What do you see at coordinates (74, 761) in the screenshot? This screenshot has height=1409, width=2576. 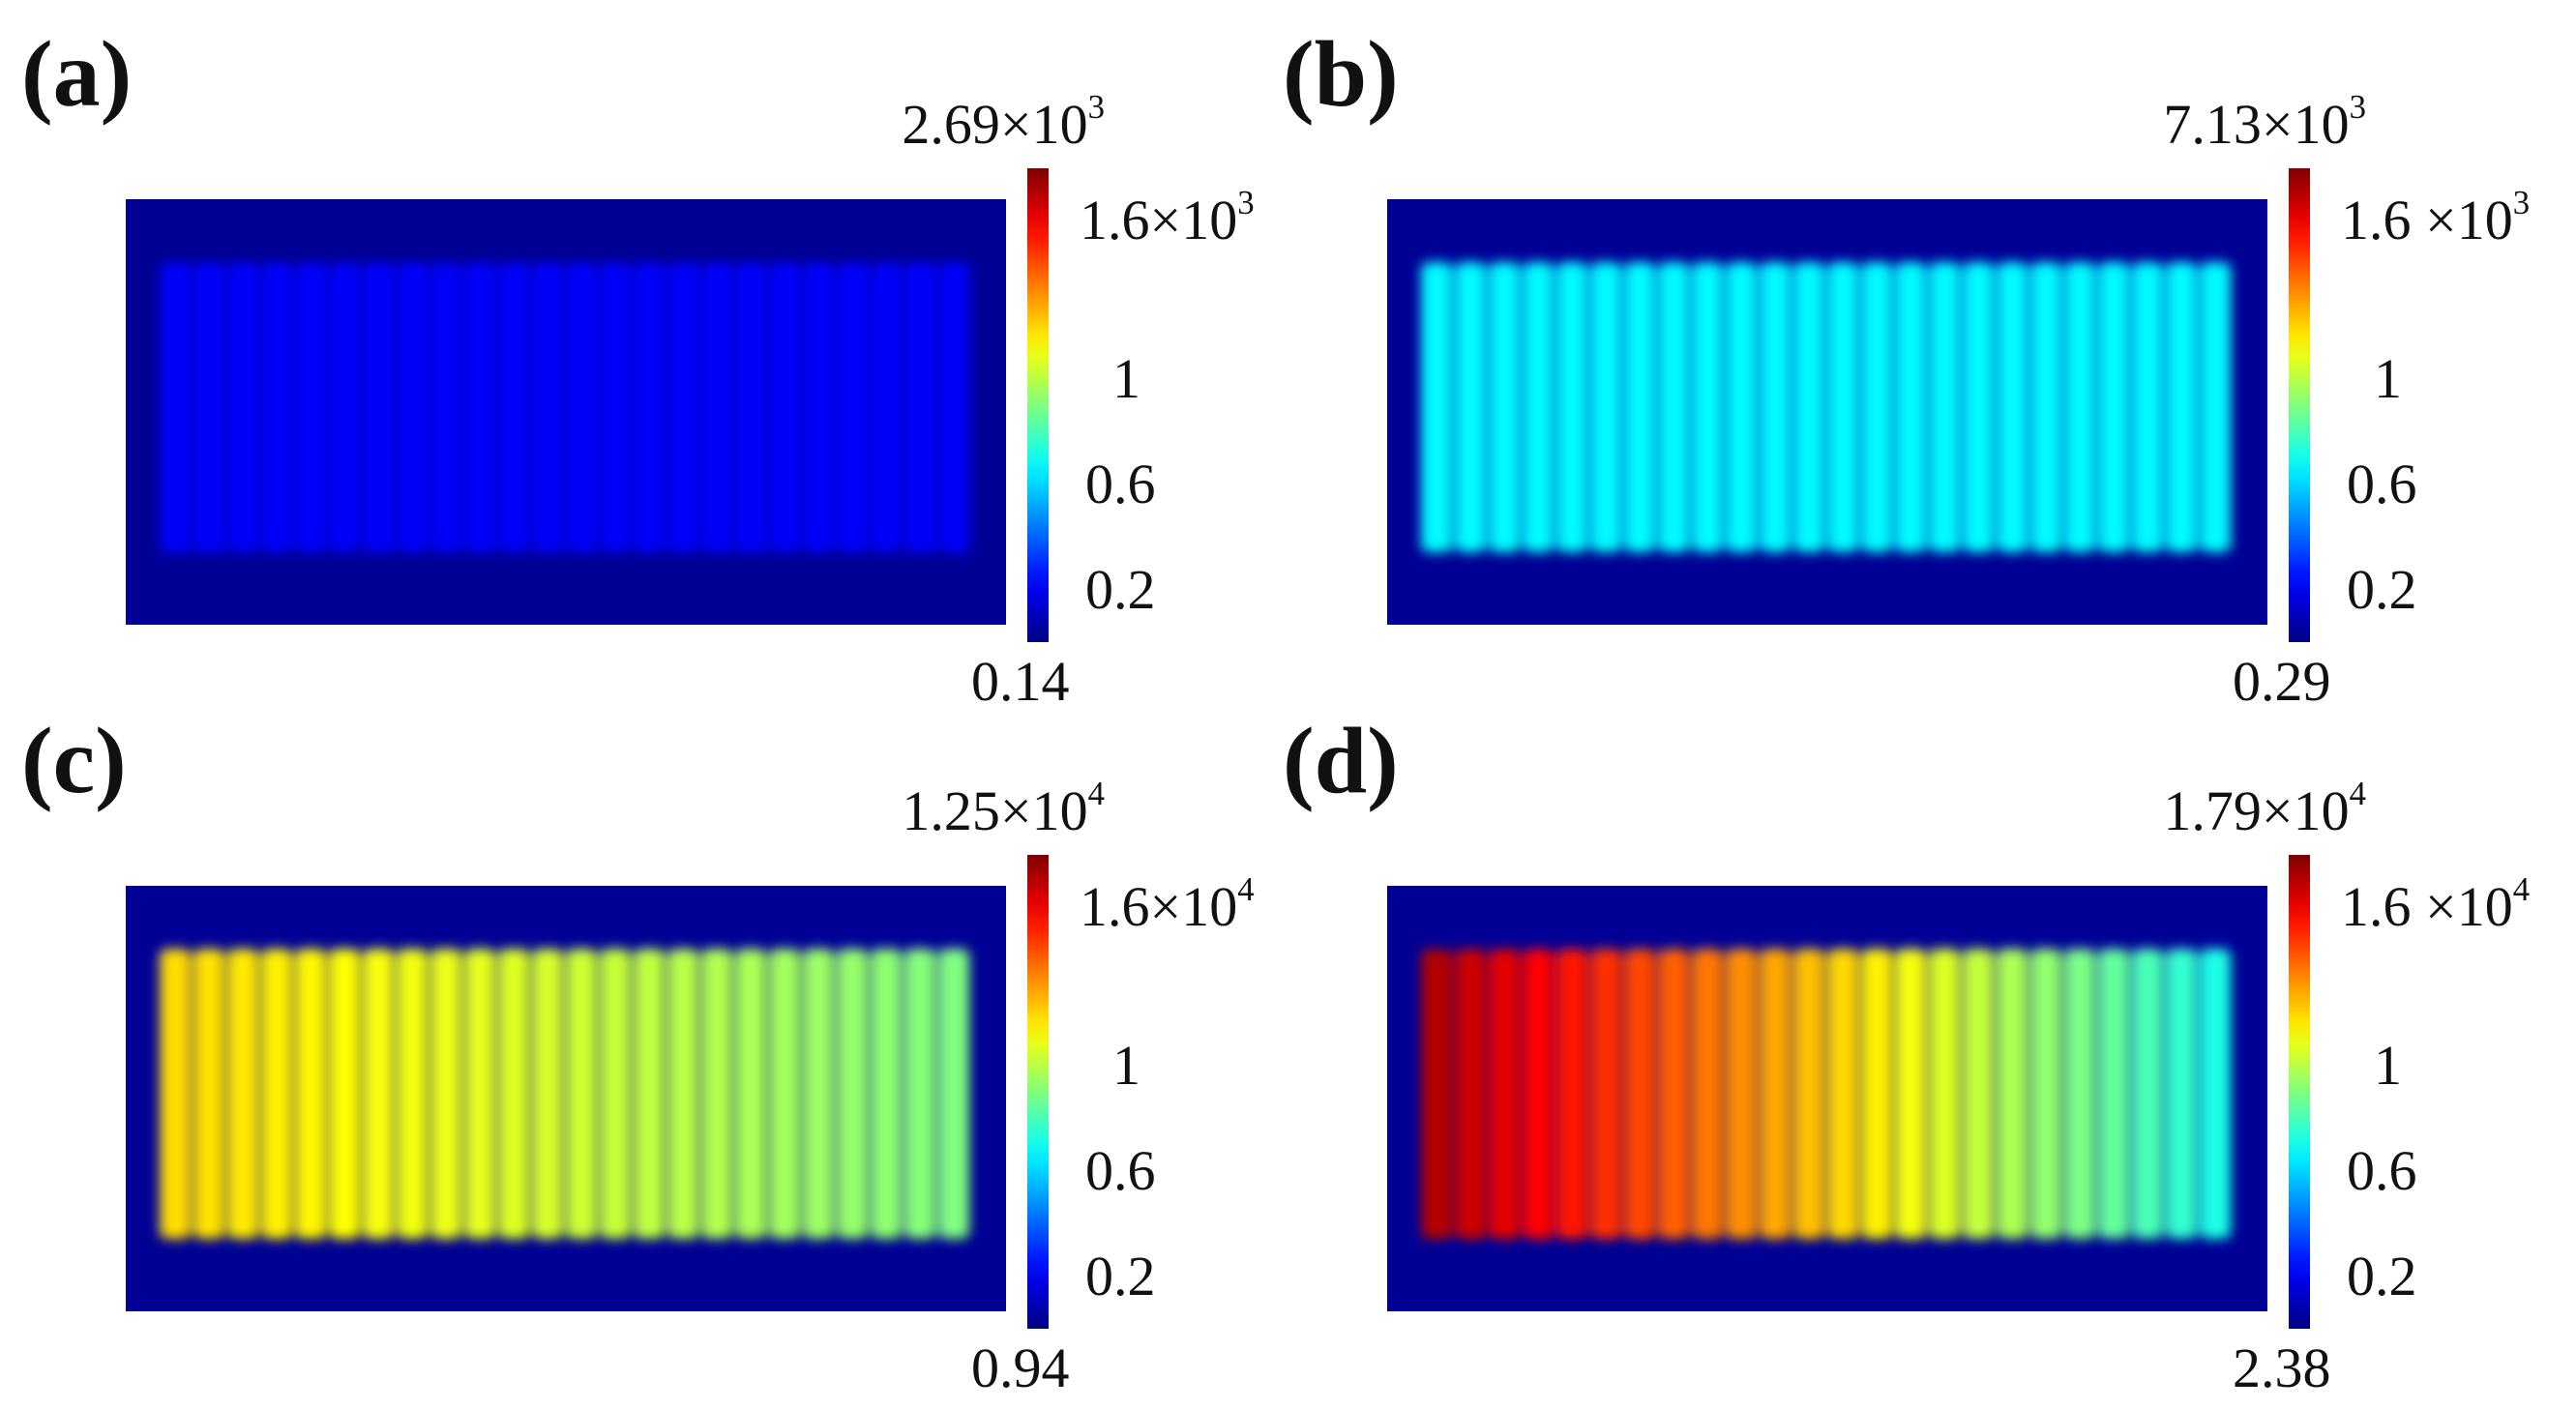 I see `panel-label: (c)` at bounding box center [74, 761].